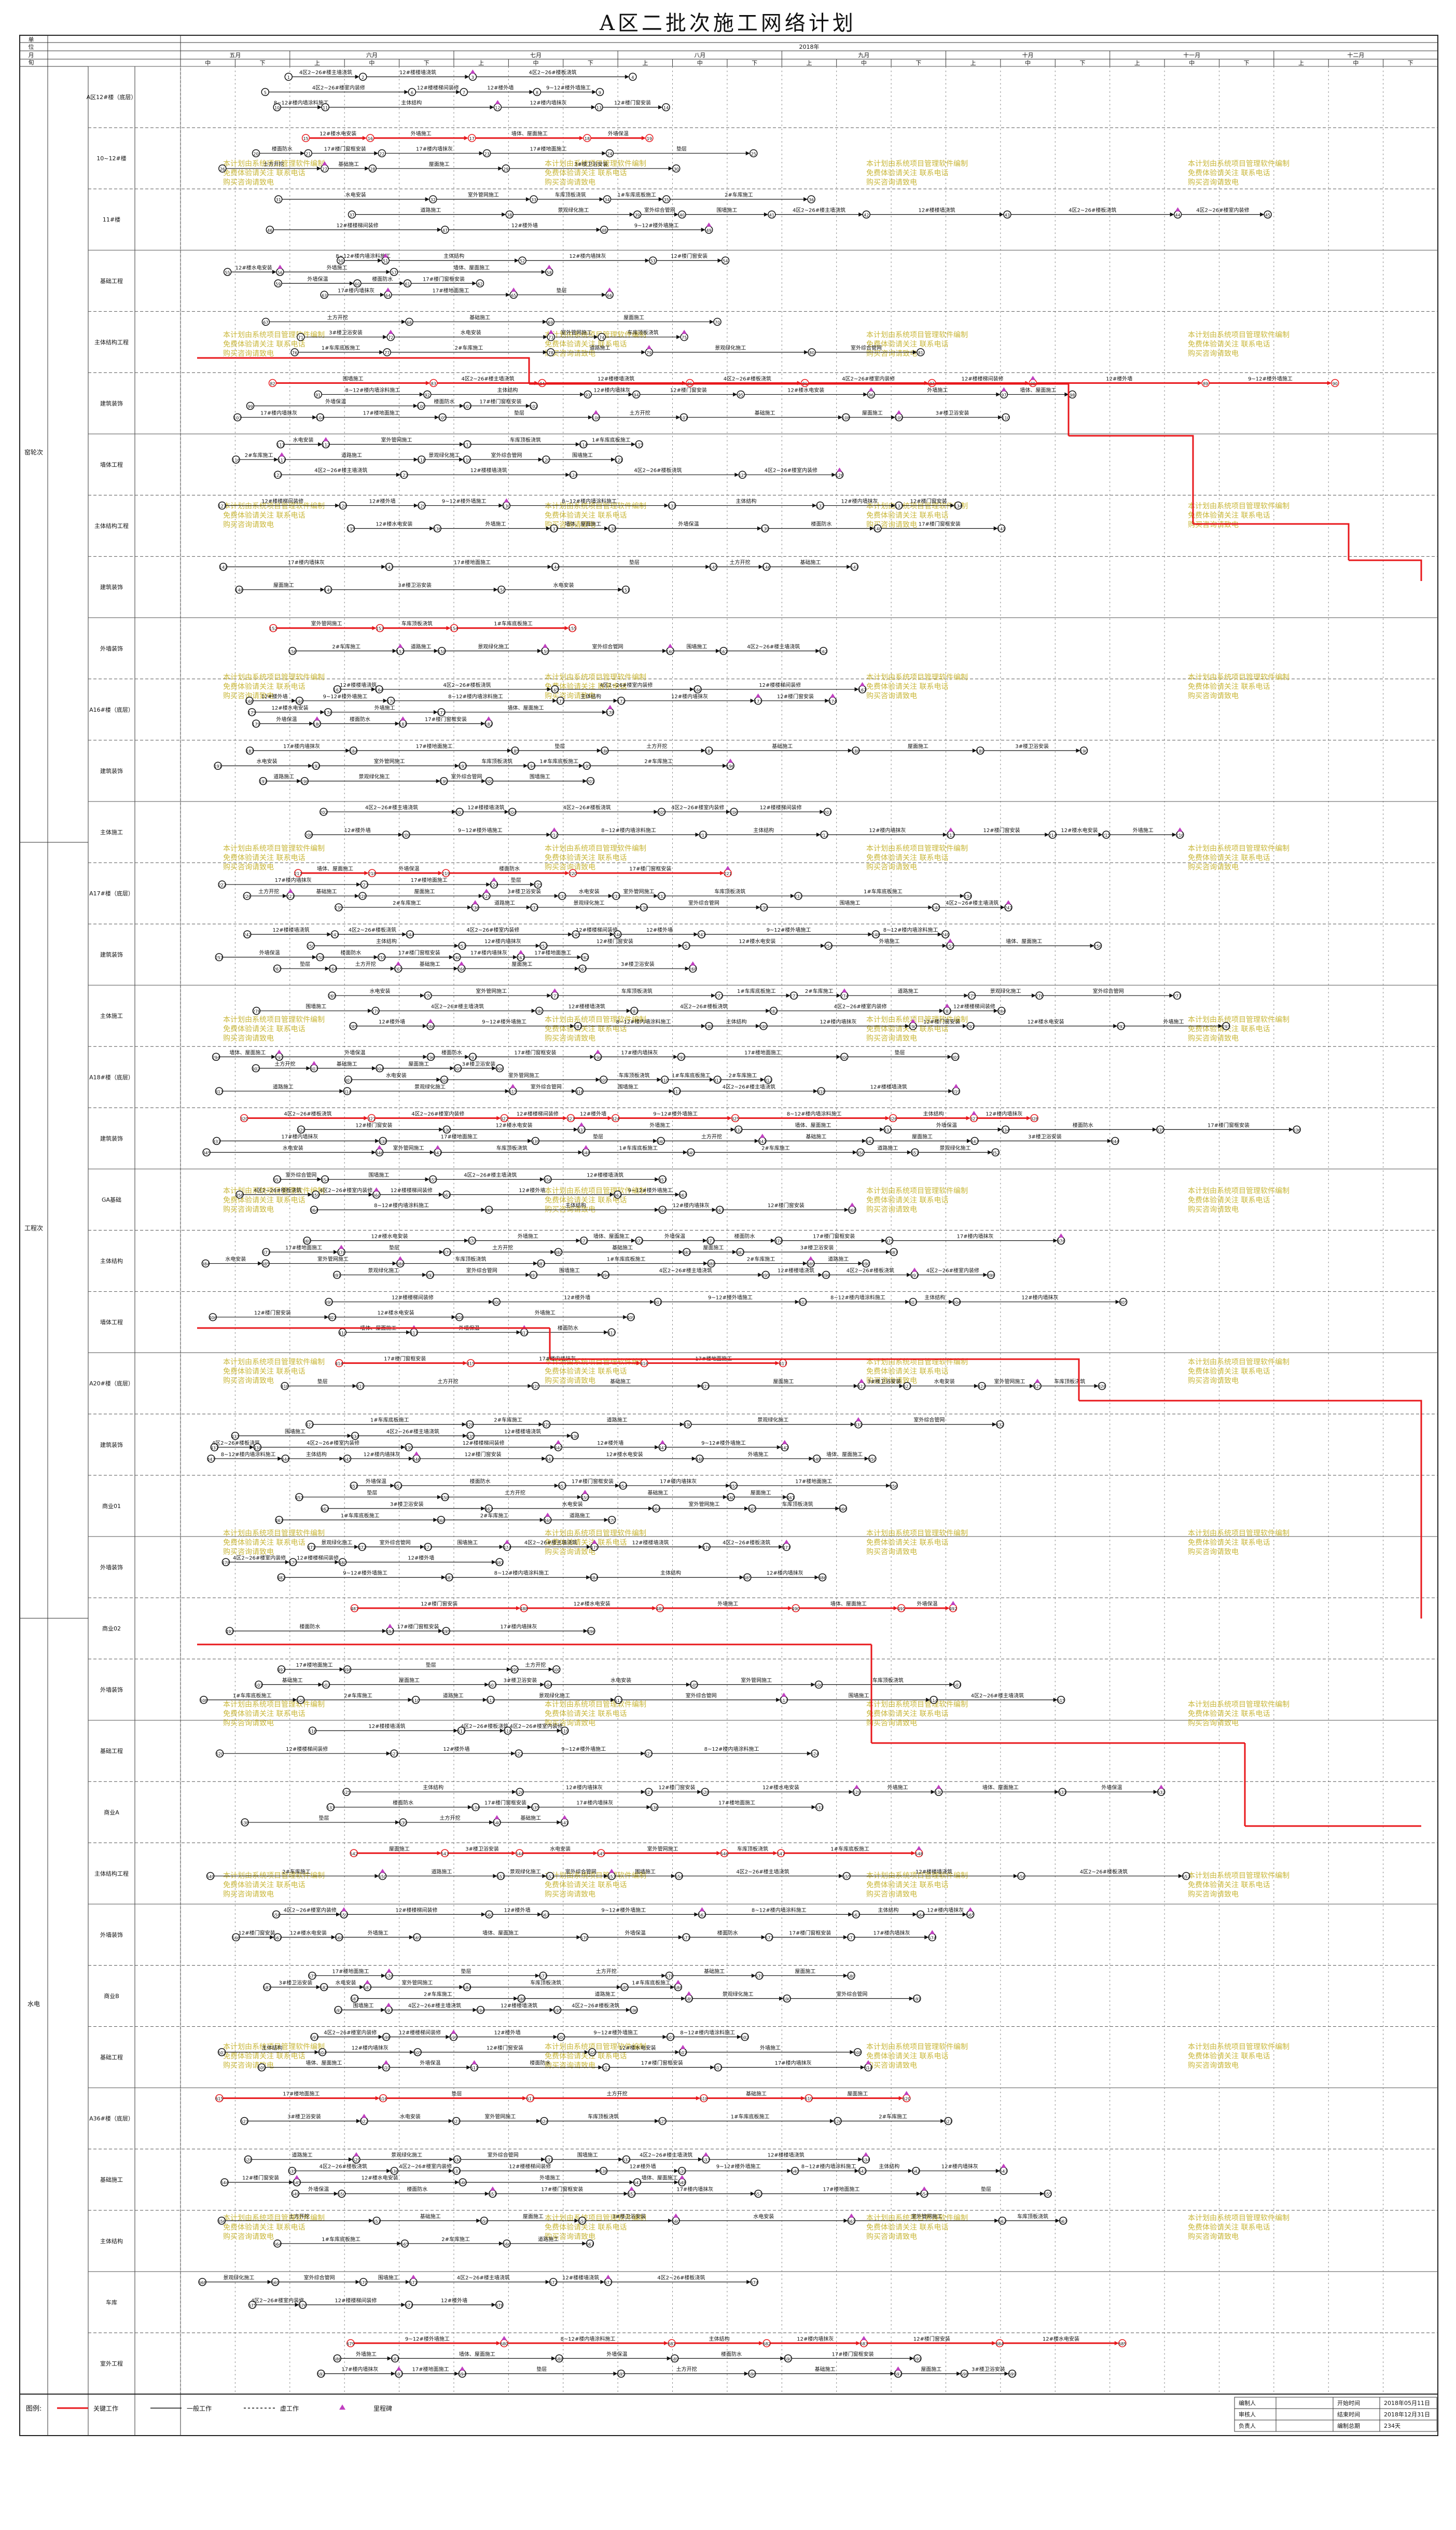 The image size is (1456, 2530). What do you see at coordinates (299, 1136) in the screenshot?
I see `activity-label: 17#楼内墙抹灰` at bounding box center [299, 1136].